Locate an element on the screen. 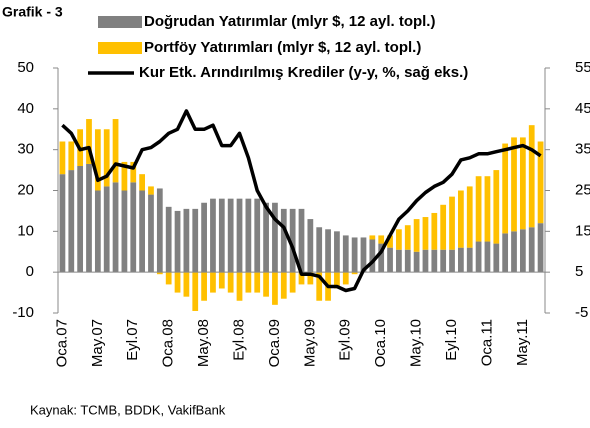 The image size is (590, 428). y-tick-label: 50 is located at coordinates (25, 67).